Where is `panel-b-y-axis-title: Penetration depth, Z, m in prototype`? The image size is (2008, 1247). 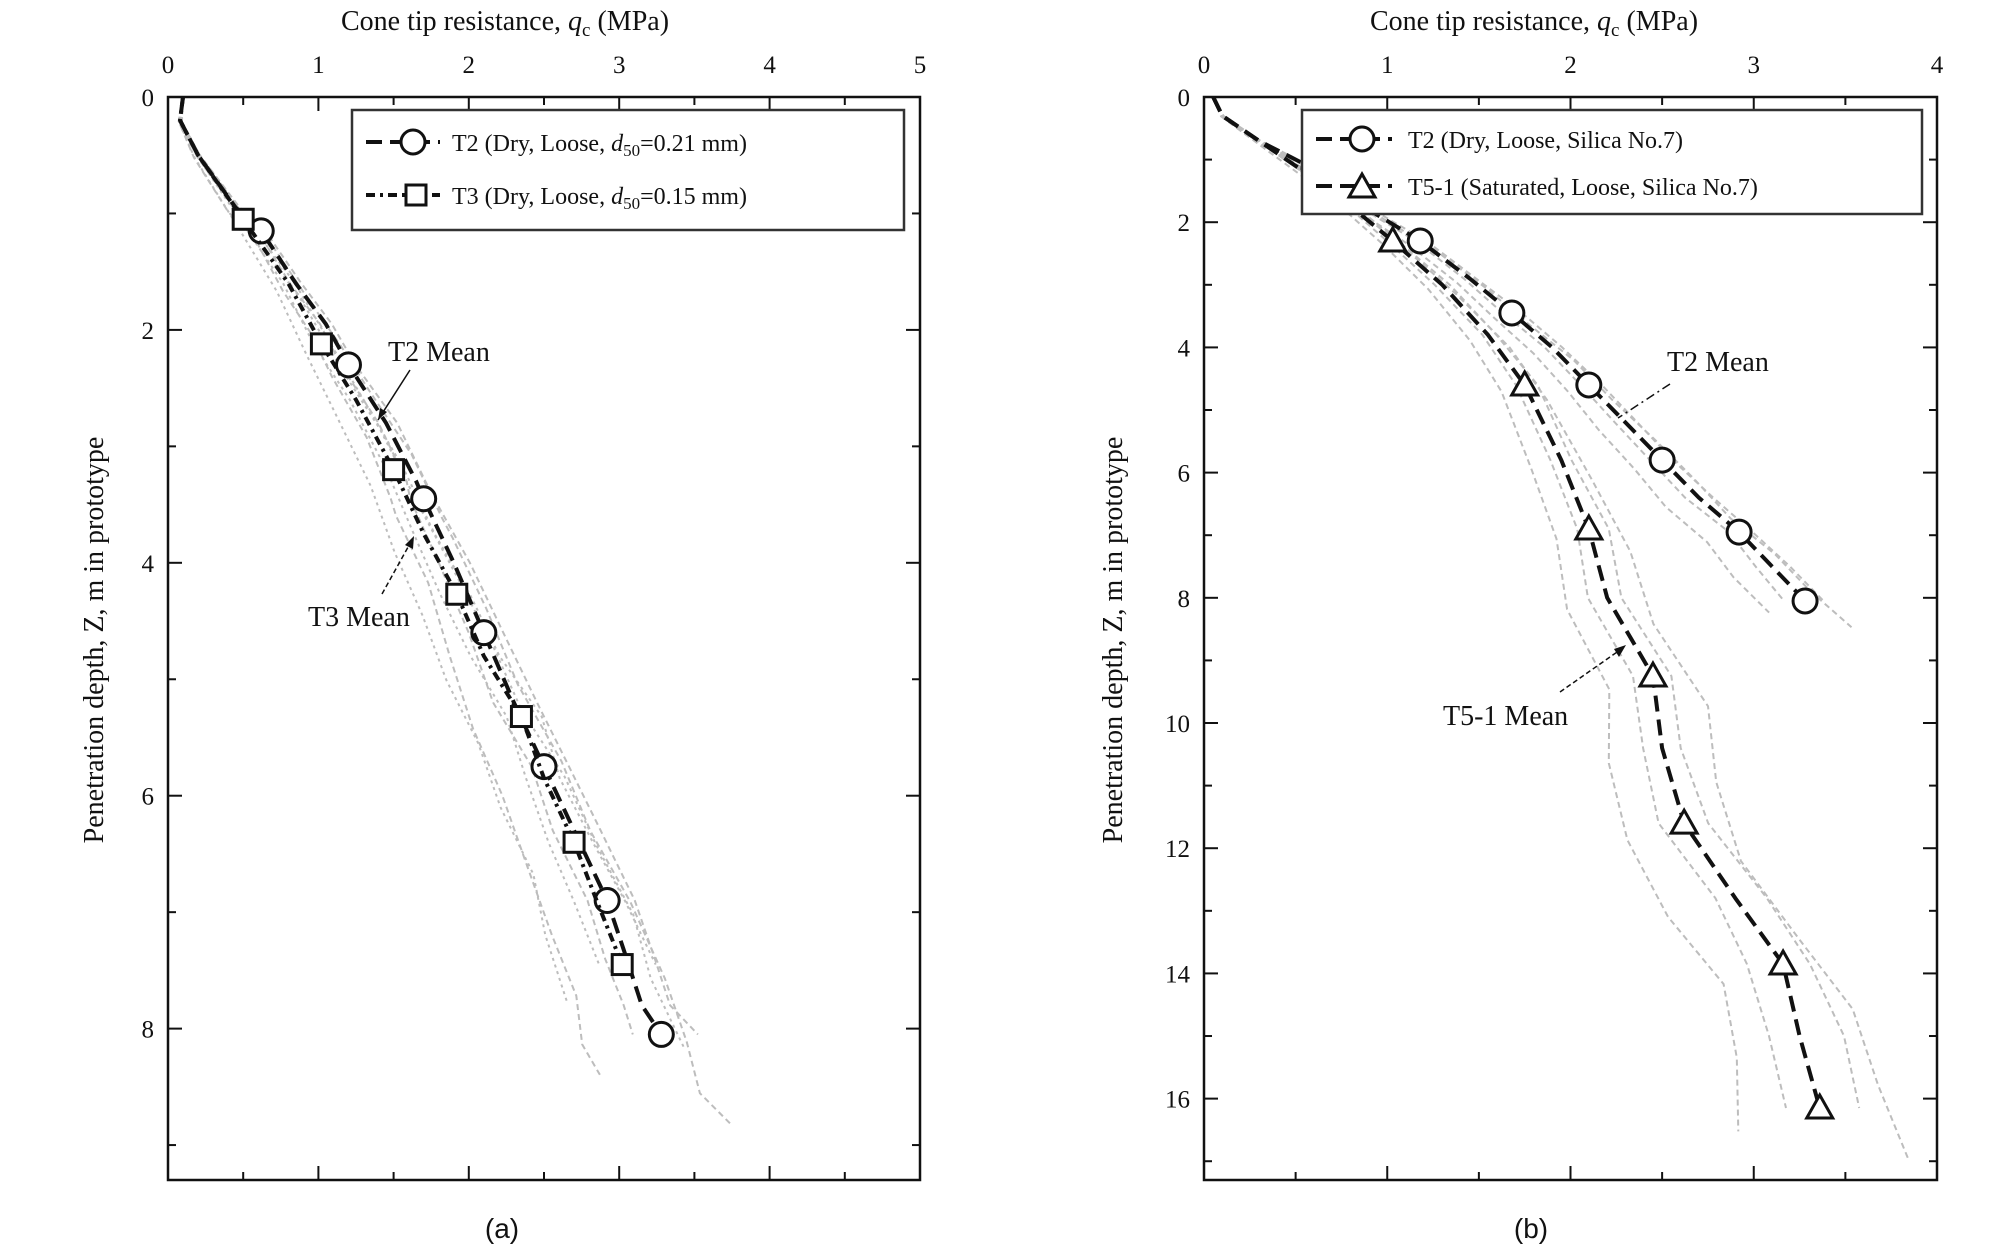
panel-b-y-axis-title: Penetration depth, Z, m in prototype is located at coordinates (1113, 640).